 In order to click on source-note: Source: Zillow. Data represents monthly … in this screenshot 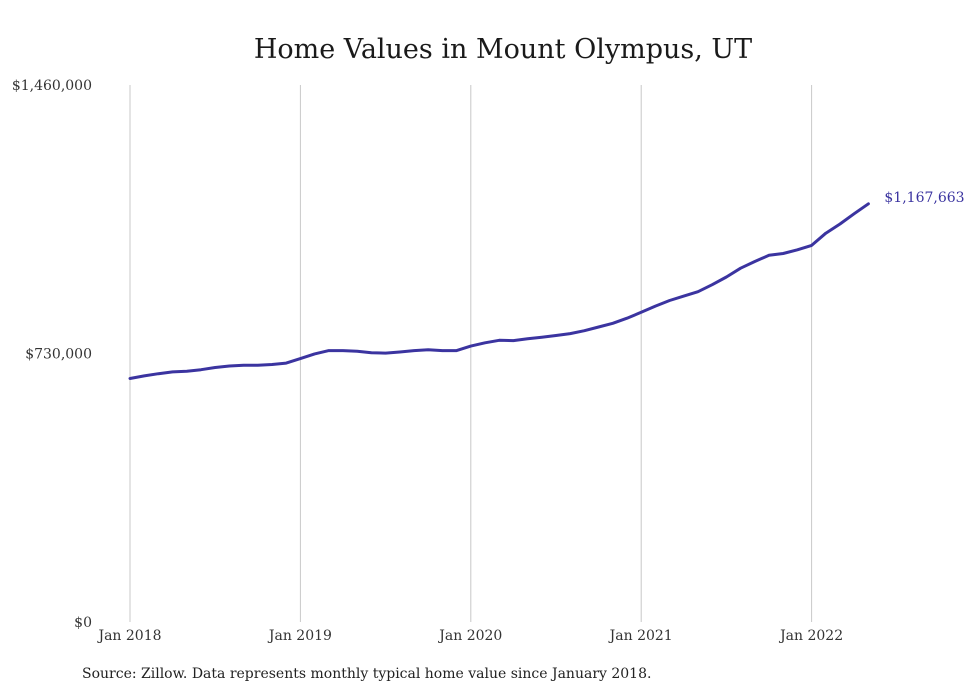, I will do `click(367, 674)`.